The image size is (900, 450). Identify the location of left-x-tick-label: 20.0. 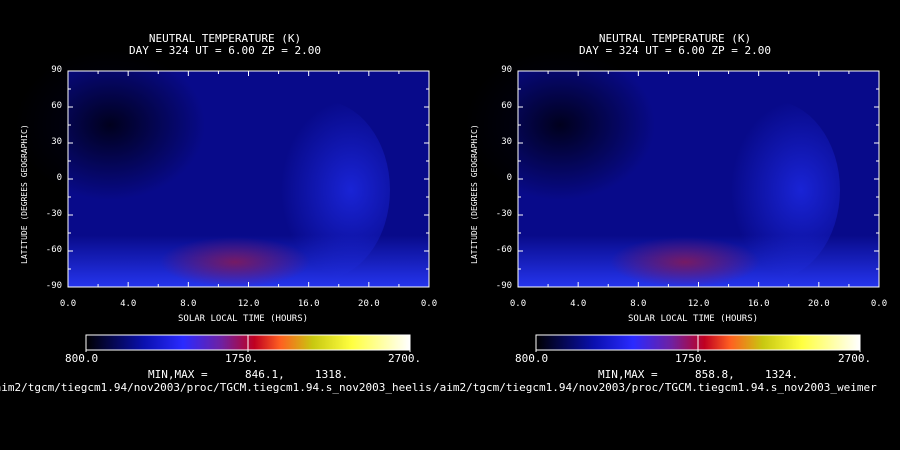
(369, 304).